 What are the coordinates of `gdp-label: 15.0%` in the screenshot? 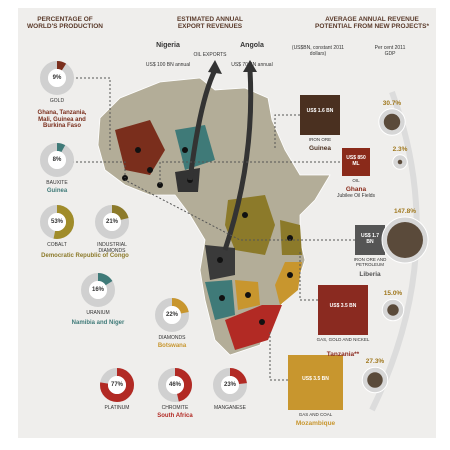 It's located at (393, 294).